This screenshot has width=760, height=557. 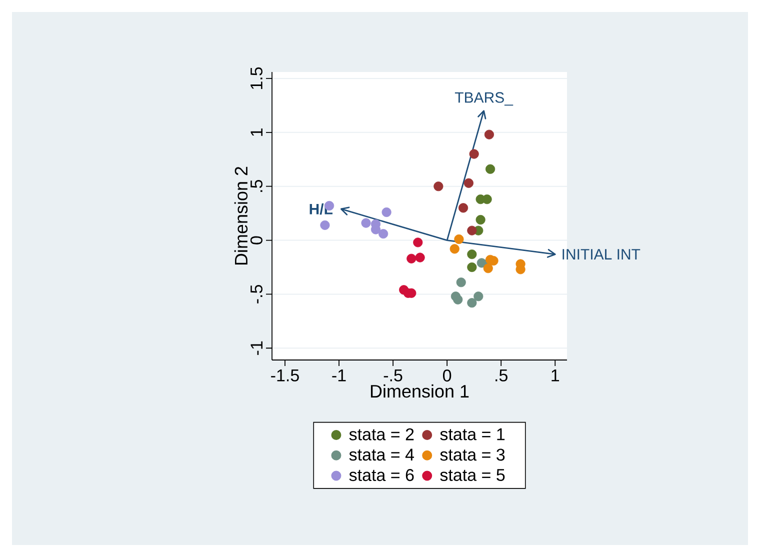 What do you see at coordinates (285, 376) in the screenshot?
I see `x-tick-label: -1.5` at bounding box center [285, 376].